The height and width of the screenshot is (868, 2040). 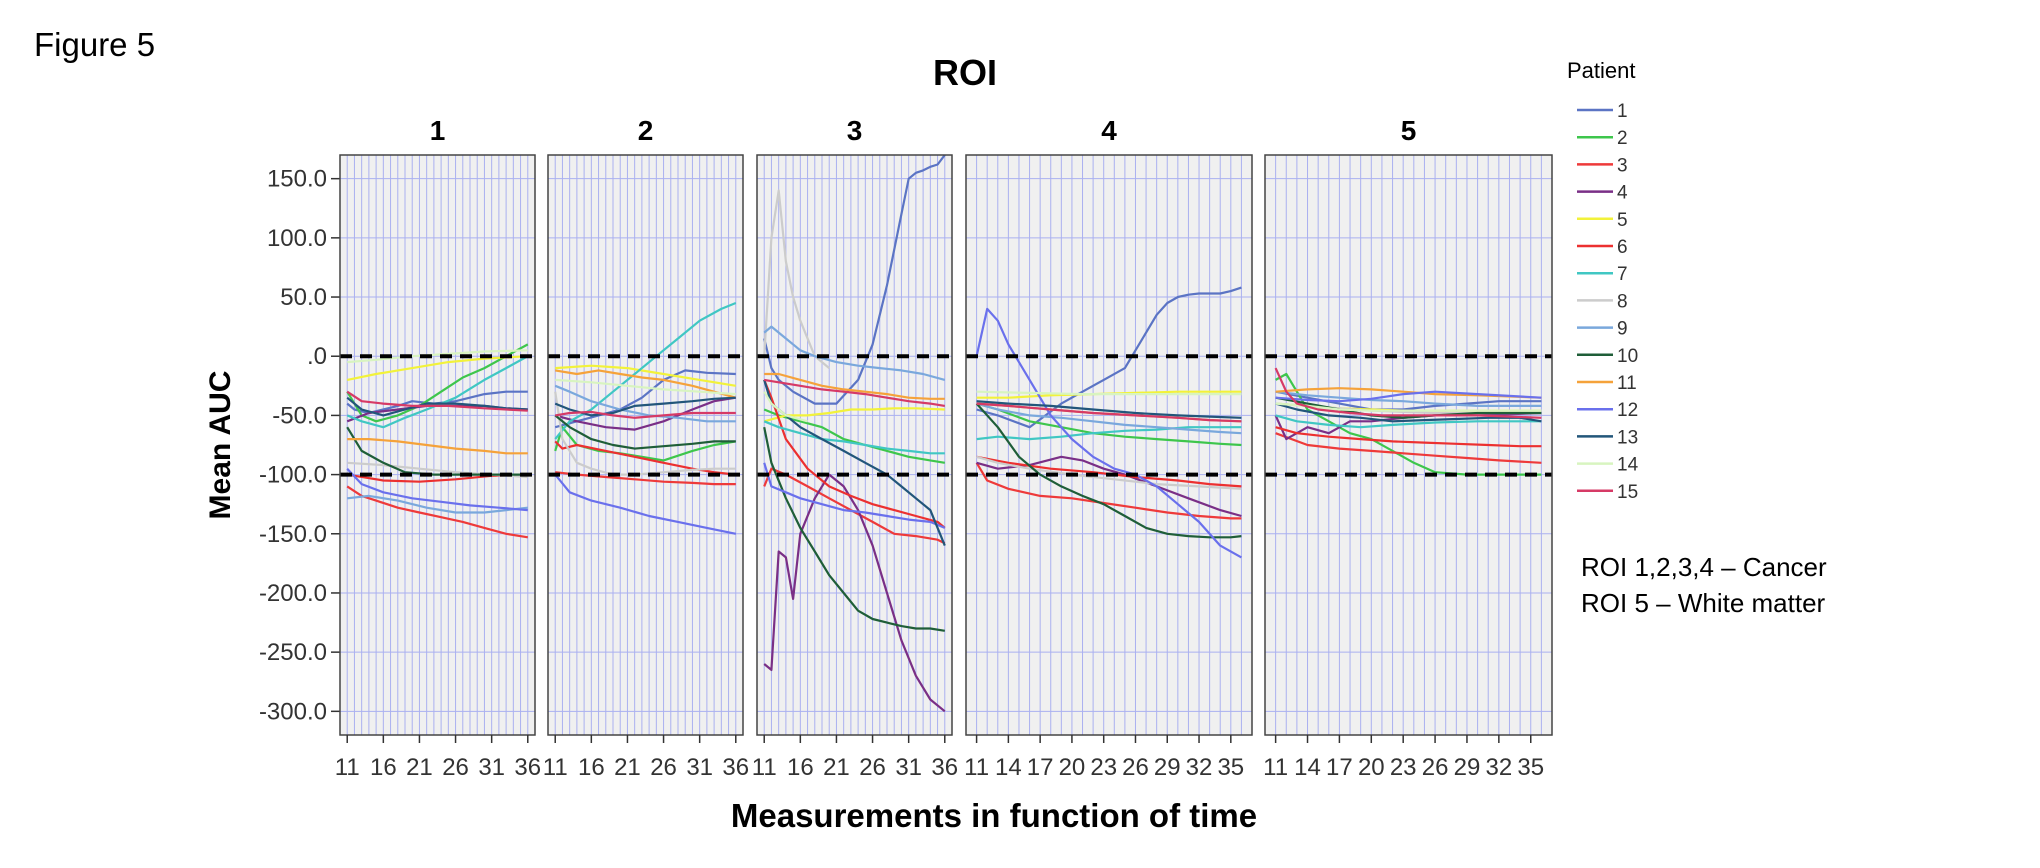 I want to click on y-tick-label: 100.0, so click(x=297, y=238).